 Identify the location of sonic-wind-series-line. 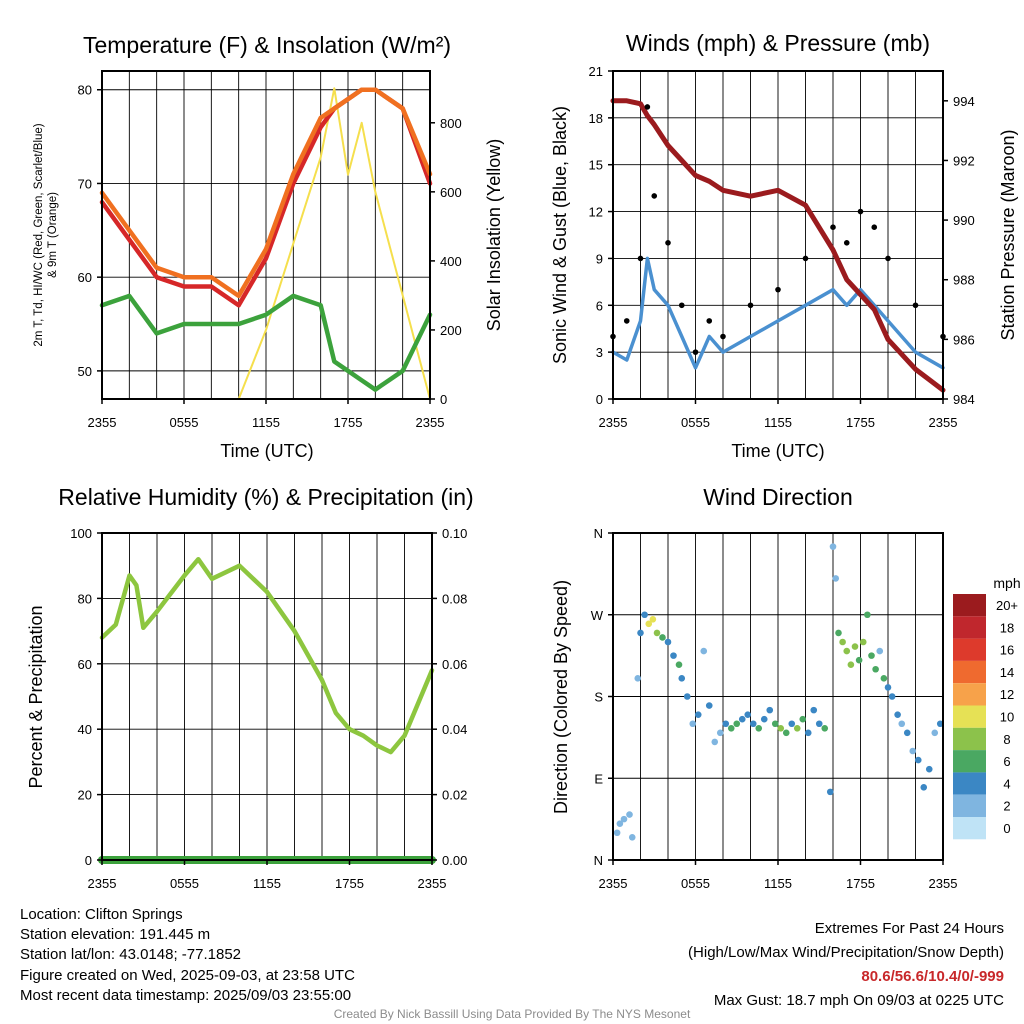
(778, 313).